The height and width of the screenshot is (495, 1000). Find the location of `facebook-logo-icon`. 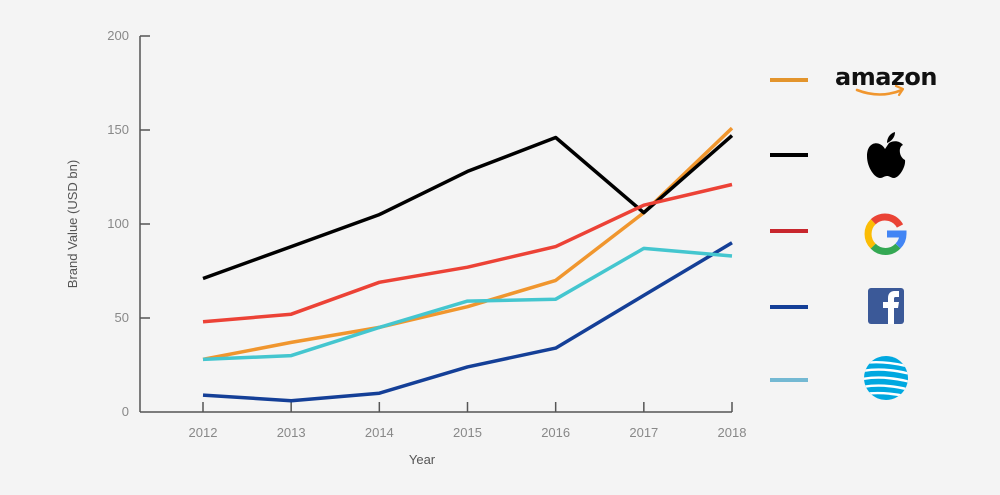

facebook-logo-icon is located at coordinates (886, 306).